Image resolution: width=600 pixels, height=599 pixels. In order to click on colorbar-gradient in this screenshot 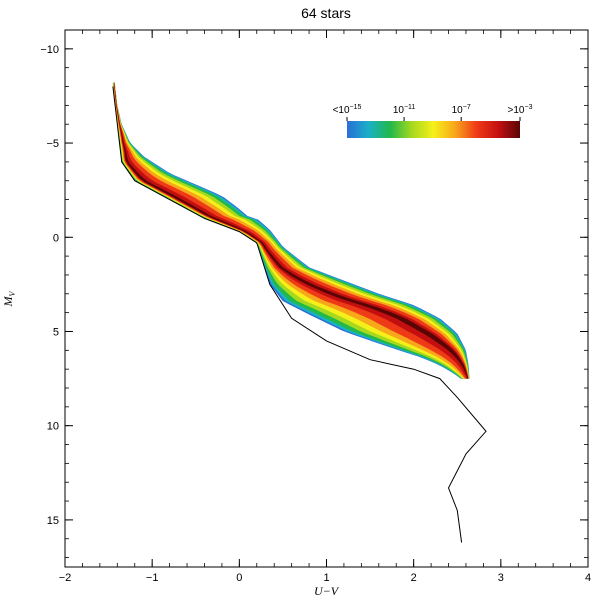, I will do `click(433, 129)`.